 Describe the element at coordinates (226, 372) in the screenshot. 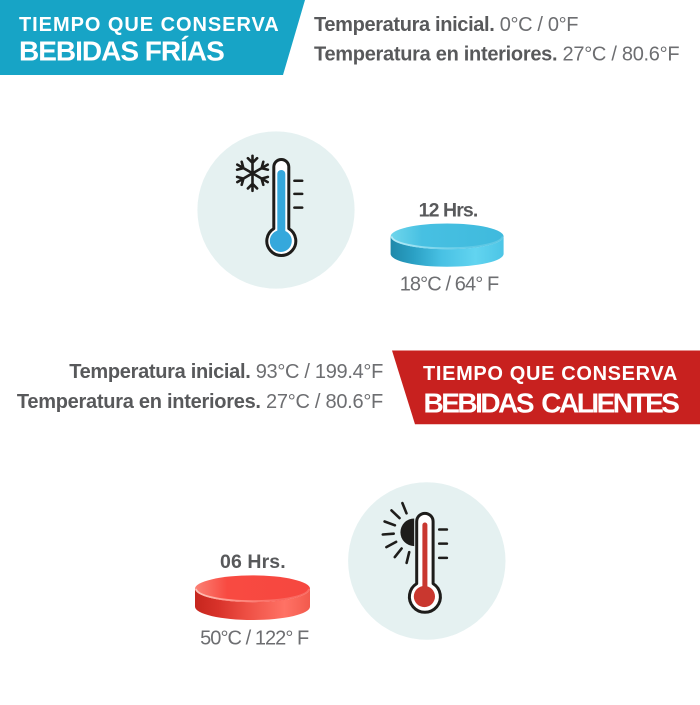

I see `svg-text:Temperatura inicial. 93°C / 19: Temperatura inicial. 93°C / 199.4°F` at that location.